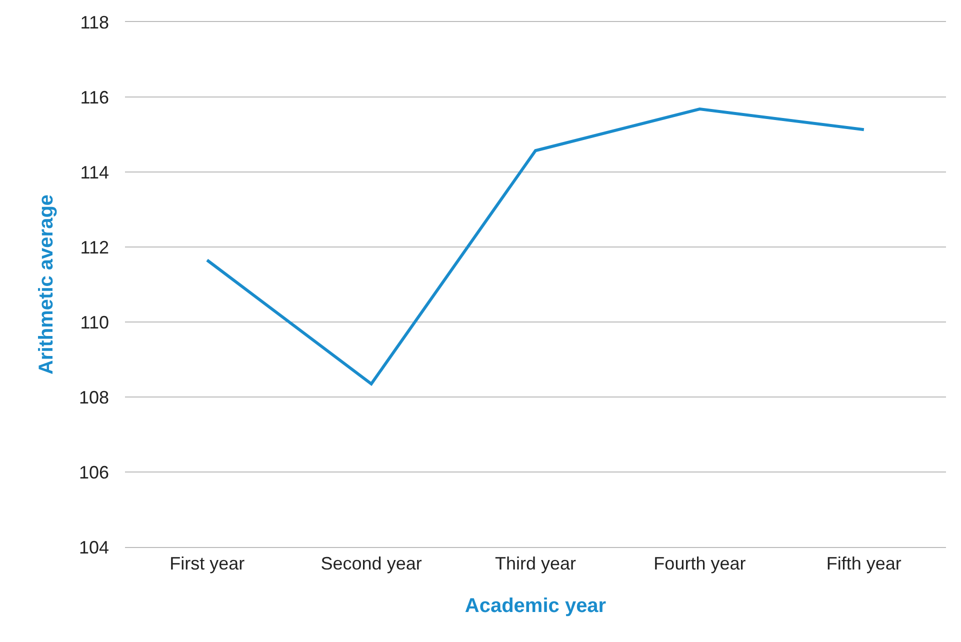 Image resolution: width=961 pixels, height=642 pixels. Describe the element at coordinates (93, 397) in the screenshot. I see `y-tick-label: 108` at that location.